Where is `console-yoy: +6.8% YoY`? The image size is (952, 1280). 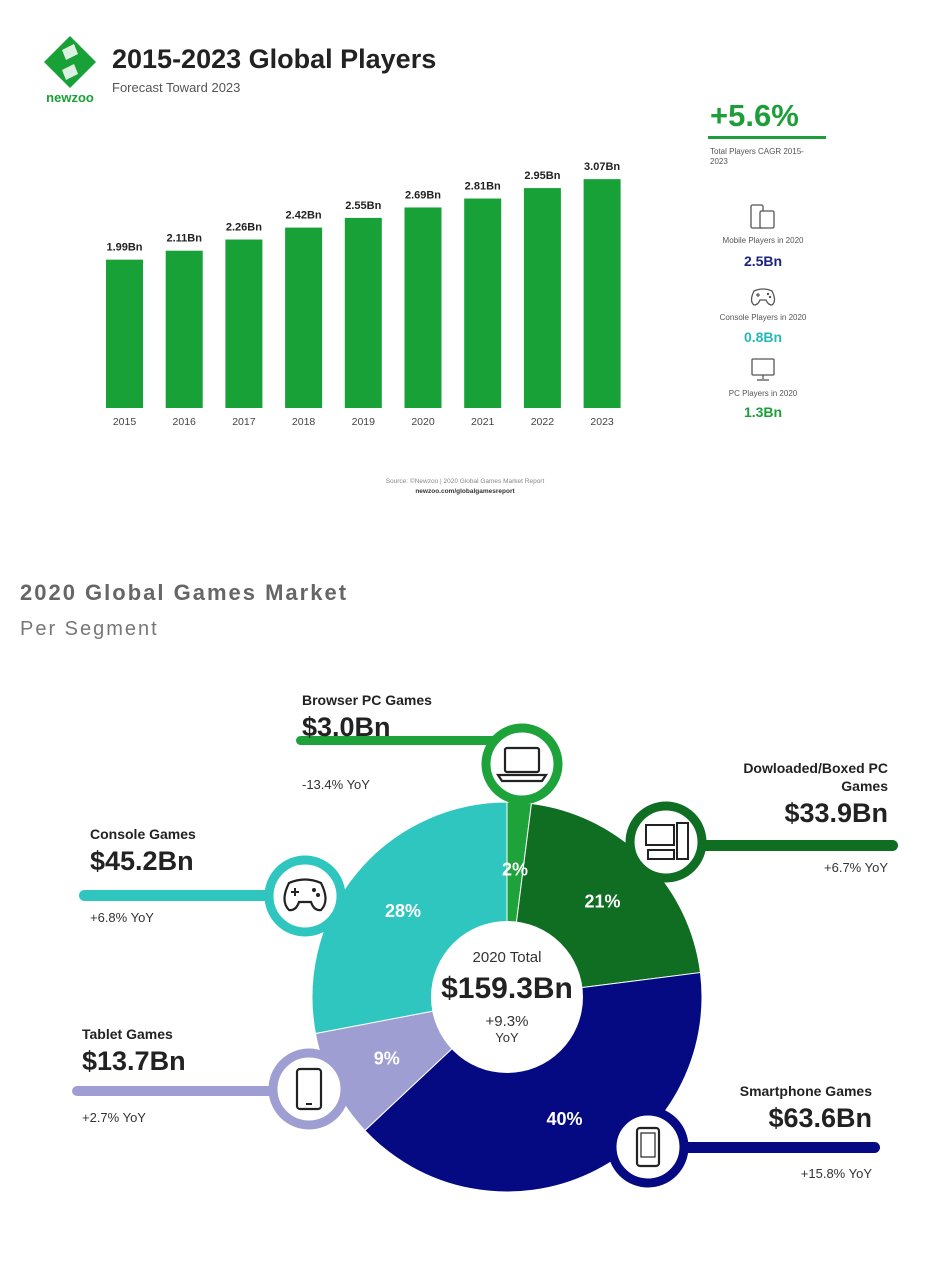 console-yoy: +6.8% YoY is located at coordinates (122, 917).